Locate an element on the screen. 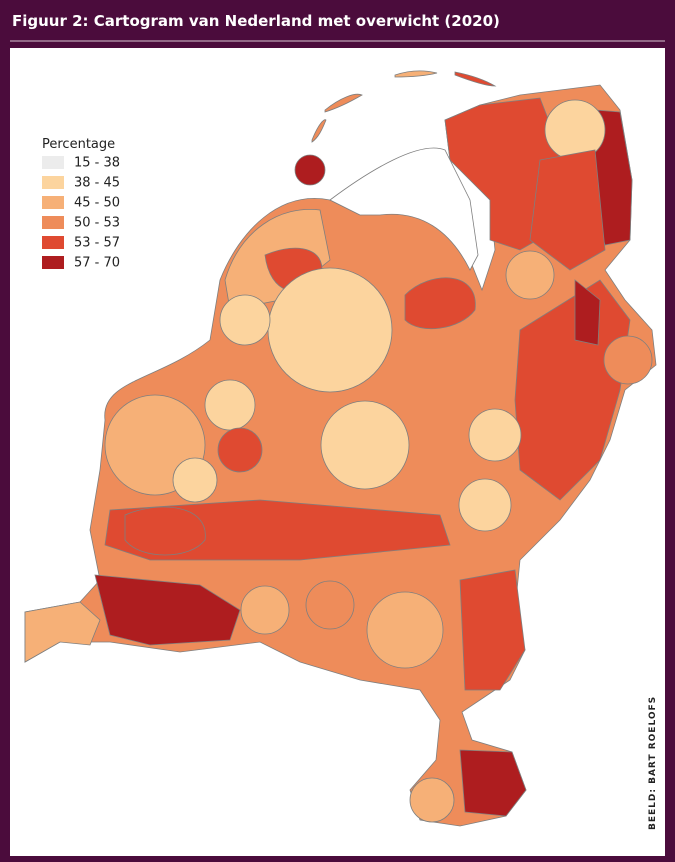 This screenshot has height=862, width=675. alphen is located at coordinates (195, 480).